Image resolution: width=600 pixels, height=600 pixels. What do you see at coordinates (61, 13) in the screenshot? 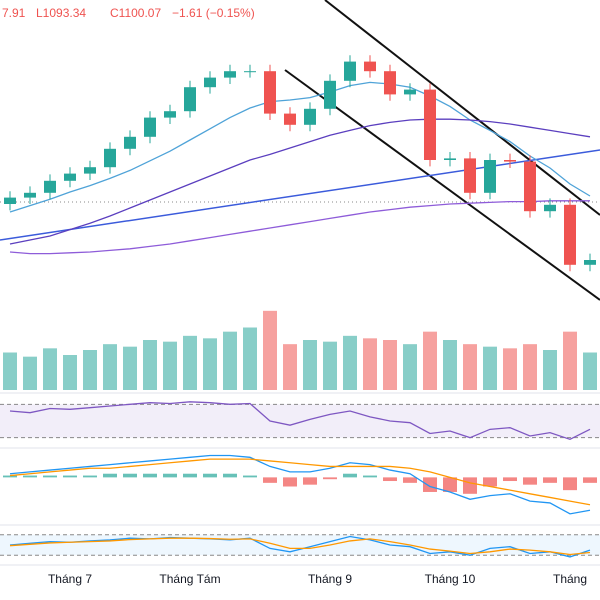
I see `header-low: L1093.34` at bounding box center [61, 13].